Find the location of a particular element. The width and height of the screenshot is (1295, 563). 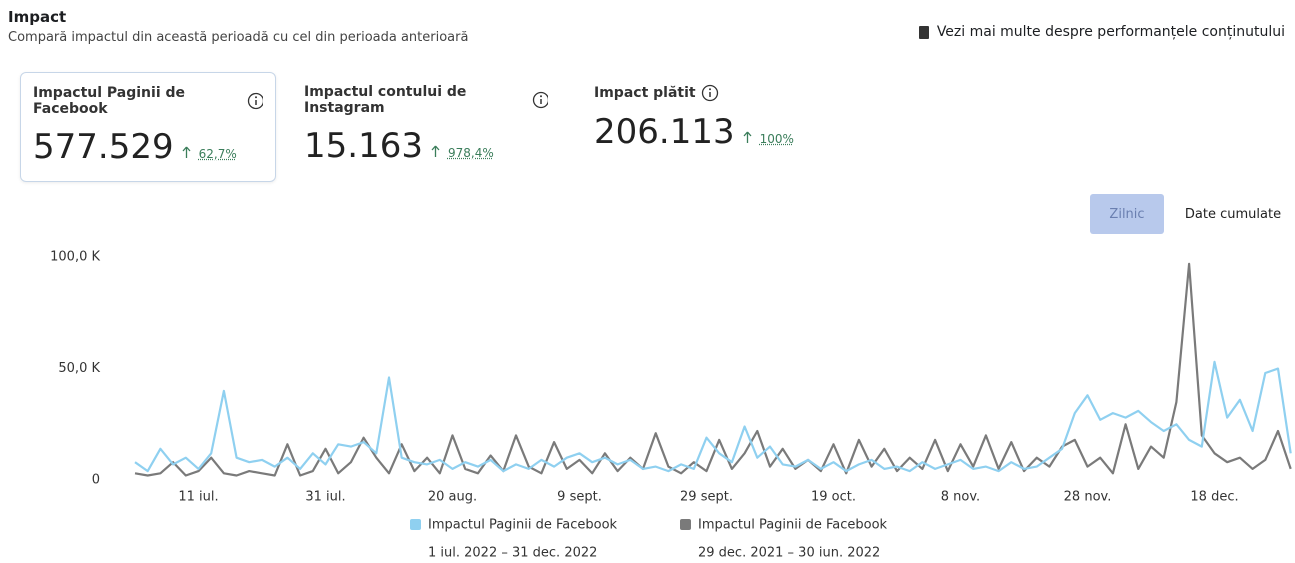

toggle-cumulative: Date cumulate is located at coordinates (1233, 214).